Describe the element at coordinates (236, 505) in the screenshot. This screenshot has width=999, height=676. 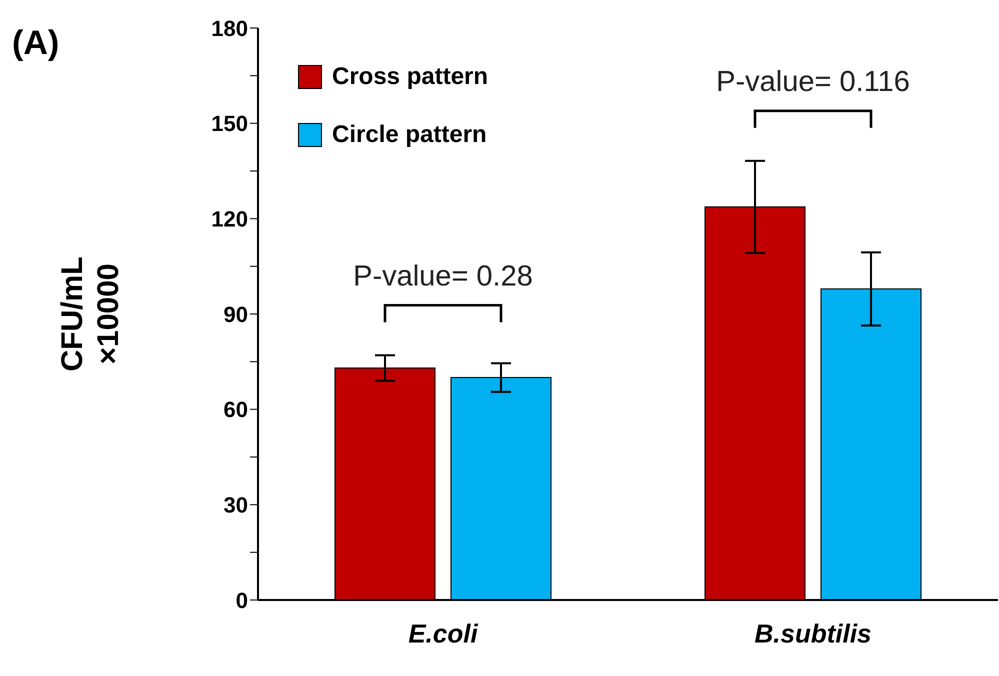
I see `y-tick-label: 30` at that location.